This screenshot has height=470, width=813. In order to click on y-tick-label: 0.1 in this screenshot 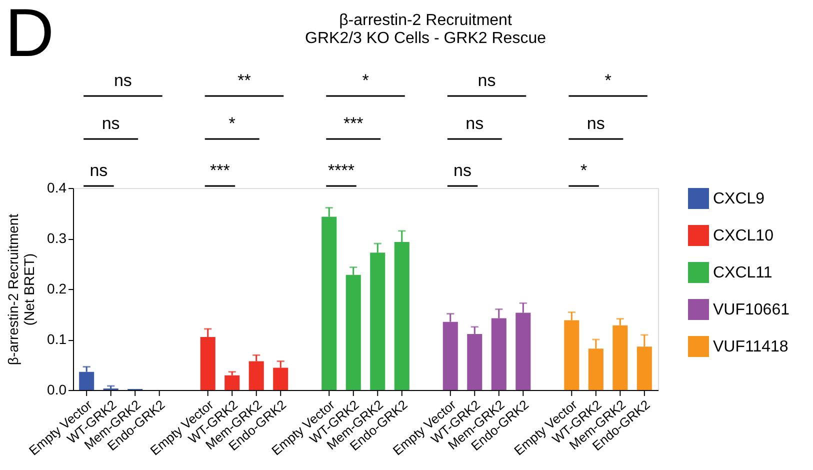, I will do `click(57, 339)`.